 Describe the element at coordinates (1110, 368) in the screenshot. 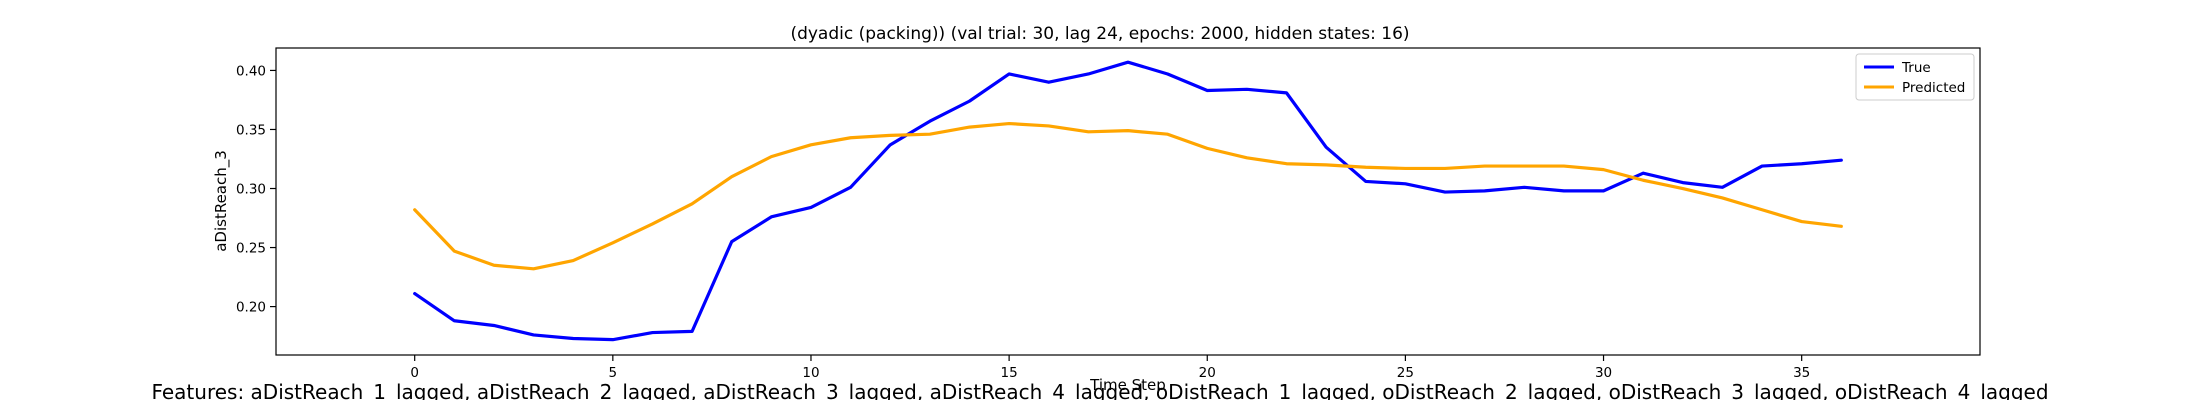

I see `x-axis: 0 5 10 15 20 25 30 35` at that location.